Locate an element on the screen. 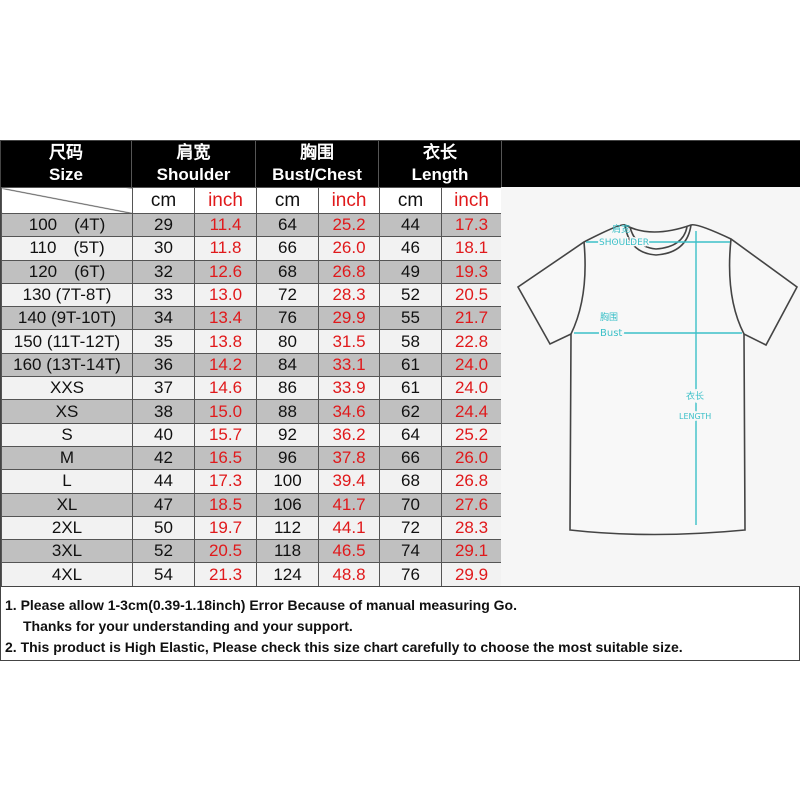 This screenshot has width=800, height=800. measure-cell-l-in: 29.1 is located at coordinates (471, 551).